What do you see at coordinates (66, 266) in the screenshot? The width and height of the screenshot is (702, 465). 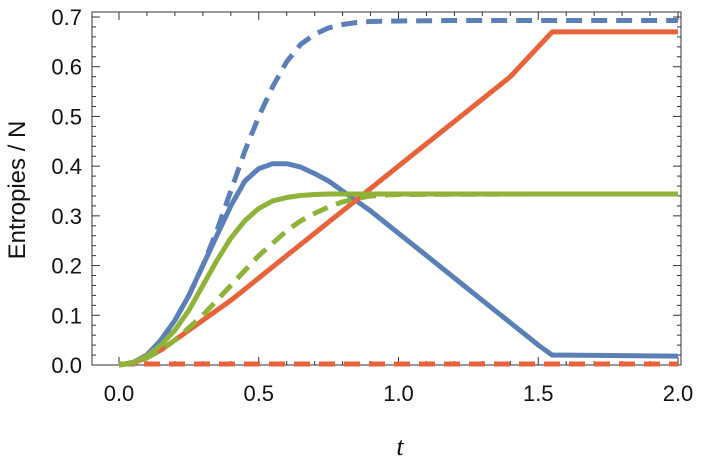 I see `y-tick-label: 0.2` at bounding box center [66, 266].